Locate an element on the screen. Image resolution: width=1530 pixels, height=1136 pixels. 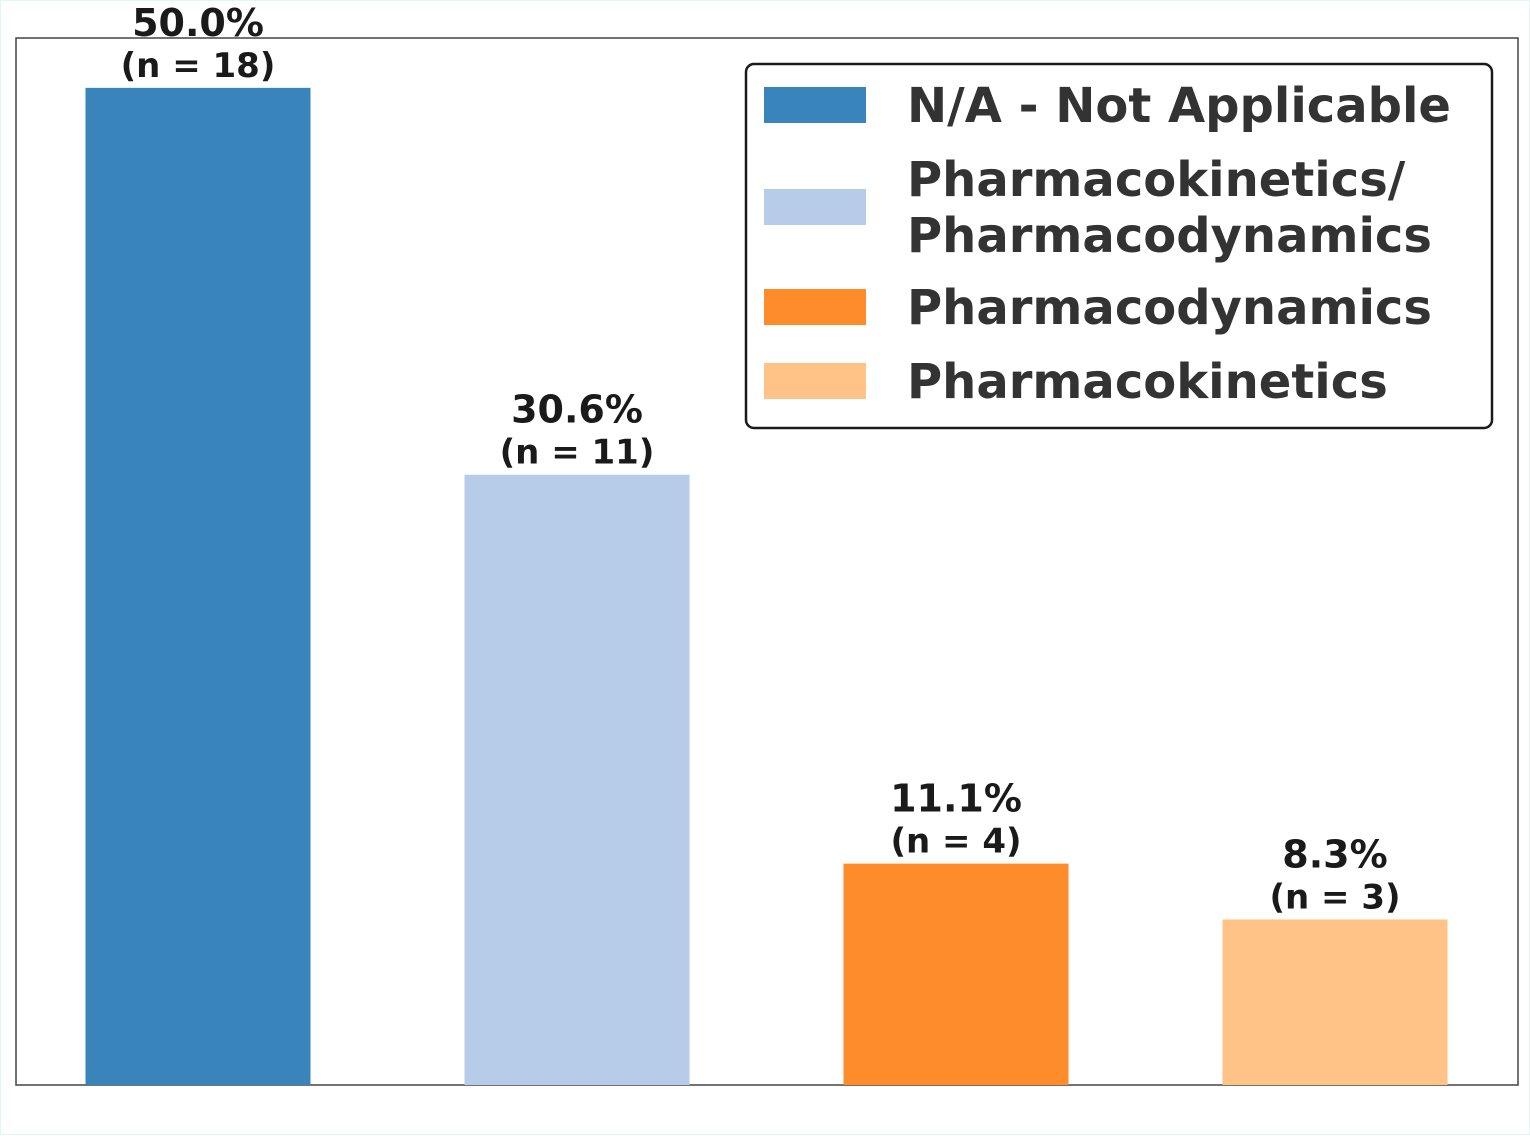
legend-label-1: N/A - Not Applicable is located at coordinates (1179, 106).